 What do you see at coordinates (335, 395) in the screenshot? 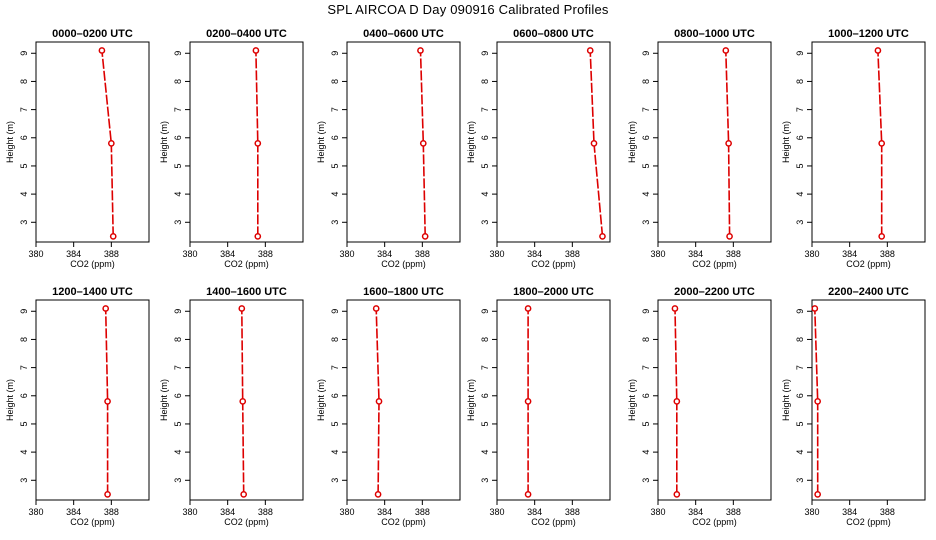
I see `chart-9-y-tick-label: 6` at bounding box center [335, 395].